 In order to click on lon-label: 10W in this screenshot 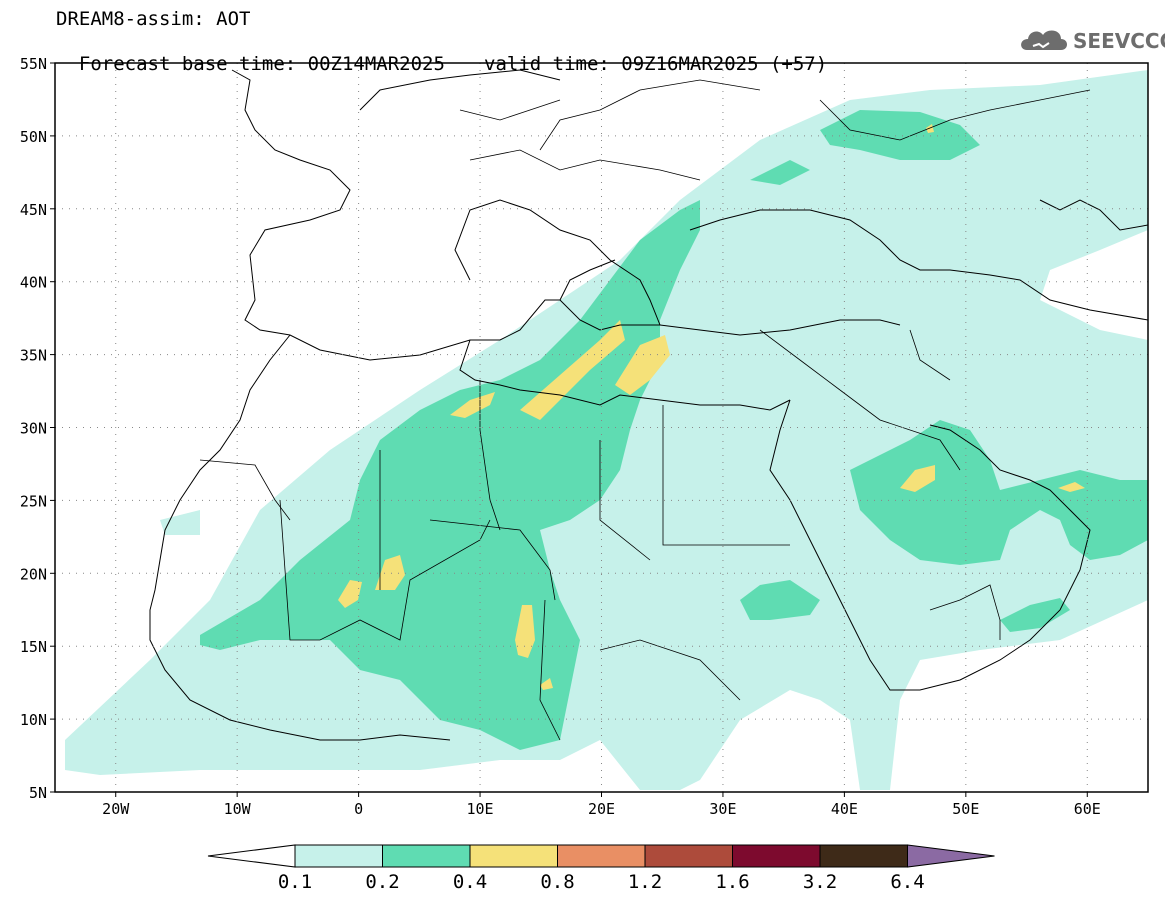, I will do `click(238, 809)`.